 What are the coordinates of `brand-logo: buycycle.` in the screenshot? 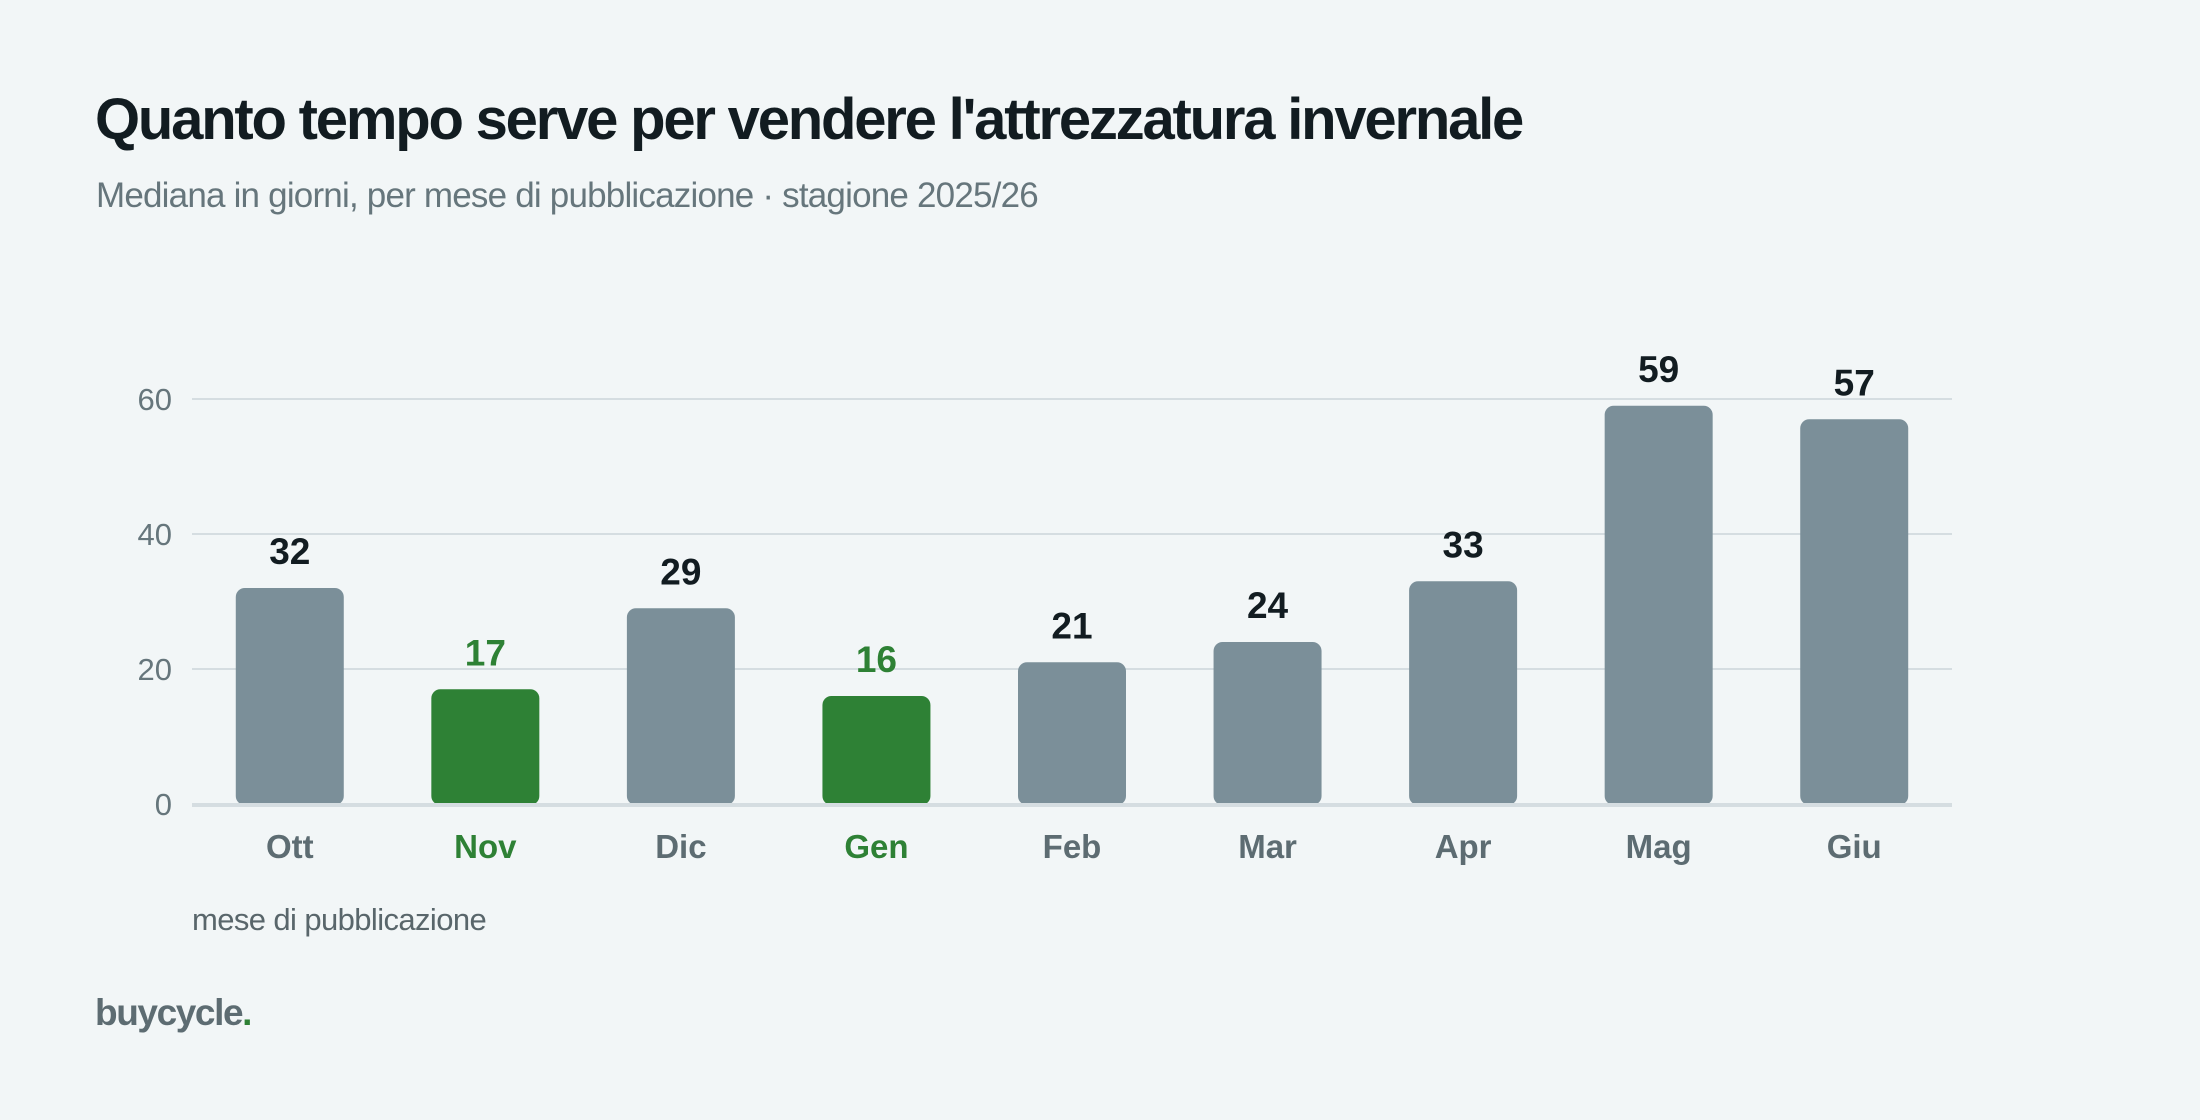 It's located at (173, 1013).